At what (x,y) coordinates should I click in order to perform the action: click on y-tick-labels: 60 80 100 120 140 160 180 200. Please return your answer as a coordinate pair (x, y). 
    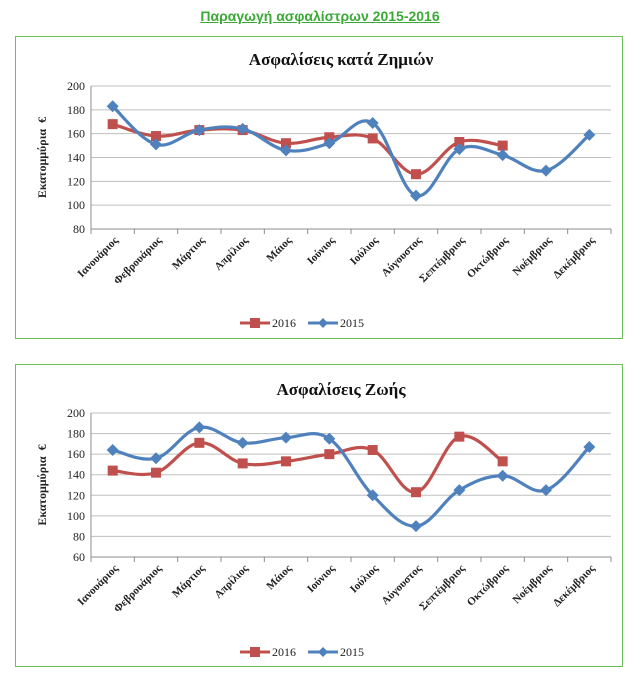
    Looking at the image, I should click on (76, 485).